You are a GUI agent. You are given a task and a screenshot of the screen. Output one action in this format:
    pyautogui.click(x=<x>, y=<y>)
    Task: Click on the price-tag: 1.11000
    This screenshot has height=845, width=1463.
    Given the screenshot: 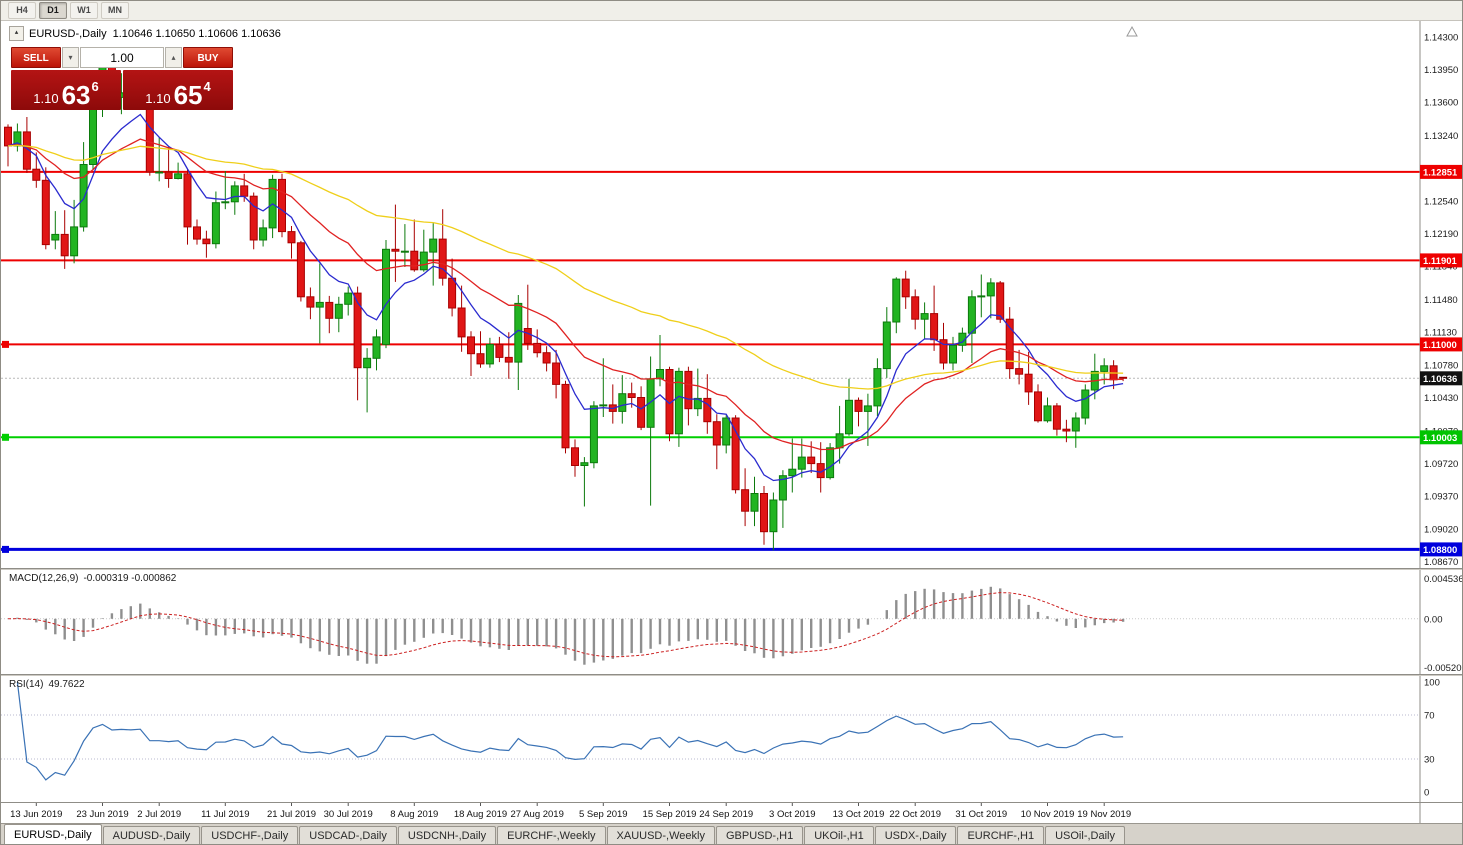 What is the action you would take?
    pyautogui.click(x=1441, y=344)
    